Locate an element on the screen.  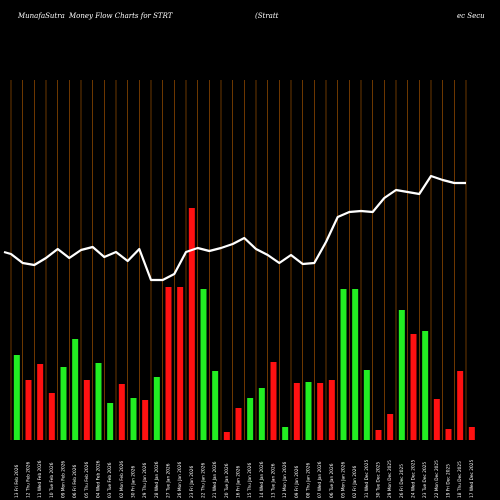
site-name: MunafaSutra is located at coordinates (41, 16).